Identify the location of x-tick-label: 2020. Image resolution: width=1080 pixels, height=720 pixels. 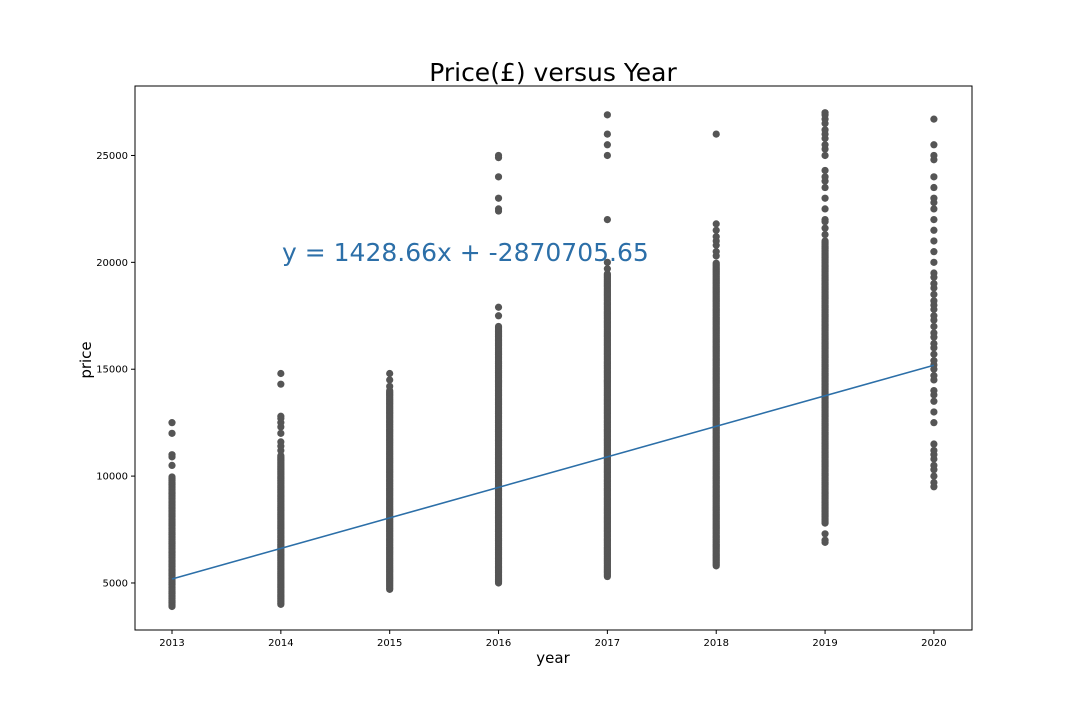
(933, 643).